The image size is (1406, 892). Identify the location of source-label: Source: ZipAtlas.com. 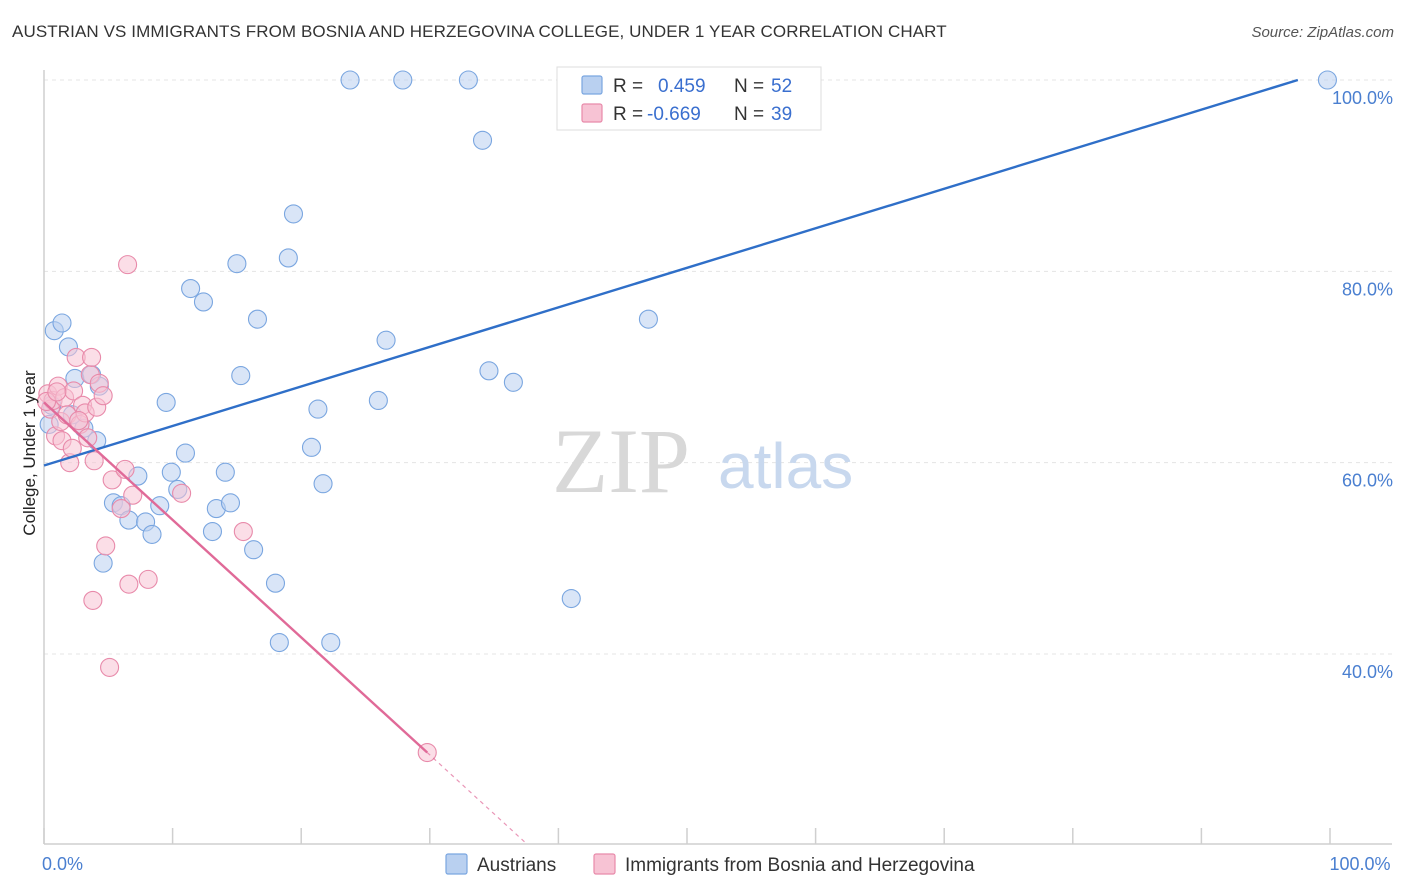
(1322, 32).